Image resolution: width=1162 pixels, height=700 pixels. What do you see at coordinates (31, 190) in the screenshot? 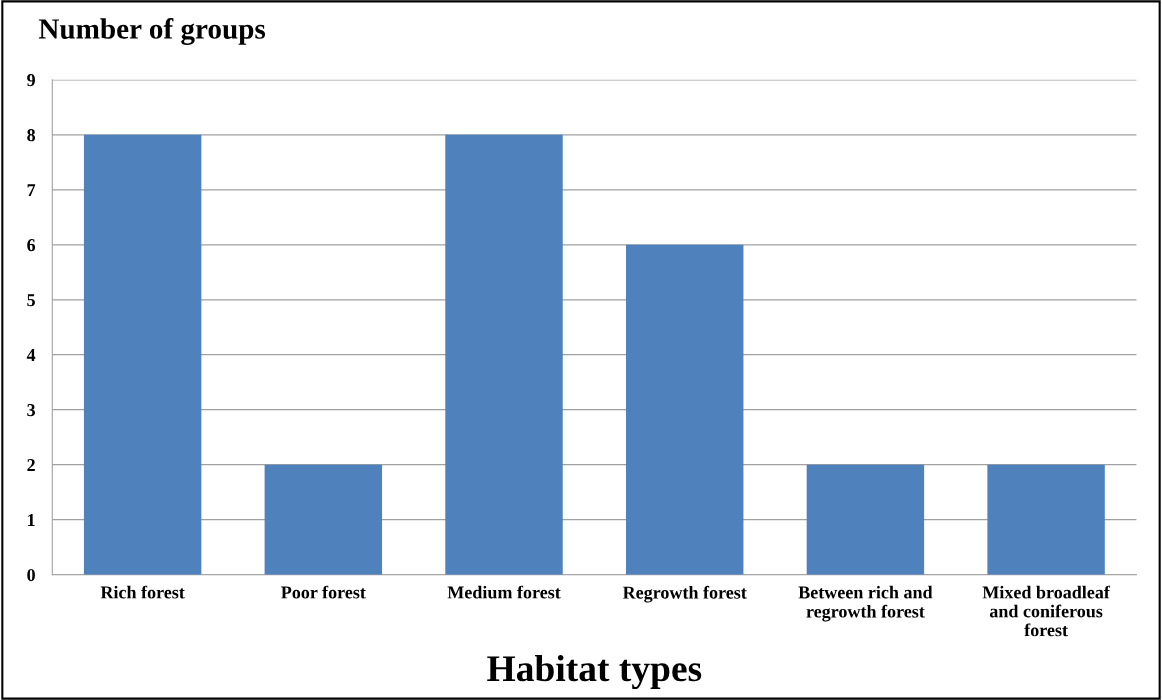
I see `y-tick-label: 7` at bounding box center [31, 190].